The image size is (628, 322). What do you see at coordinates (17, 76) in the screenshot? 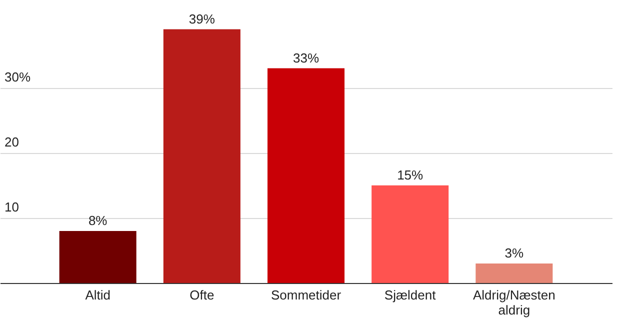
I see `y-tick-label: 30%` at bounding box center [17, 76].